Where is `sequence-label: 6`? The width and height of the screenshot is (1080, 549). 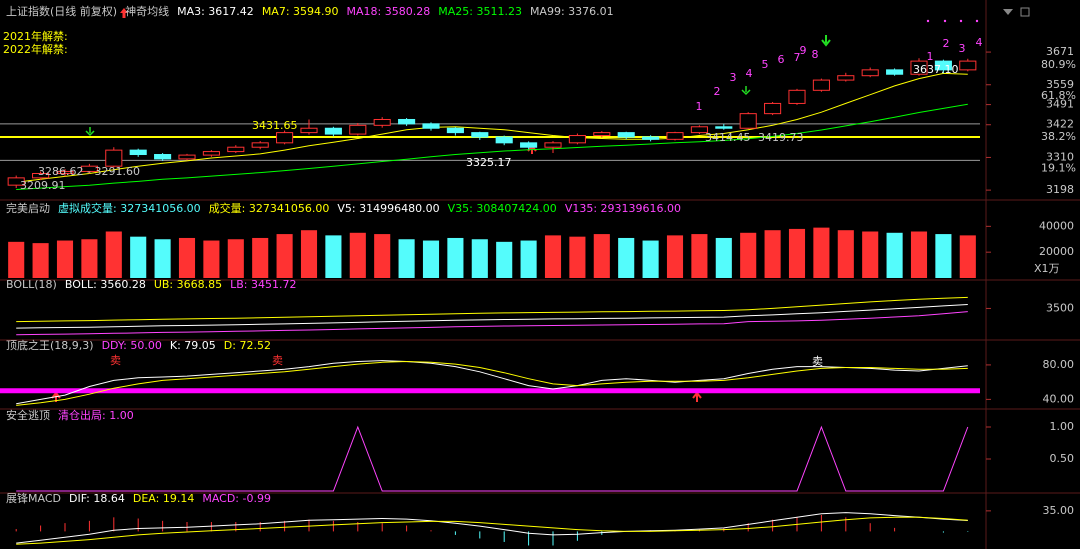
sequence-label: 6 is located at coordinates (781, 59).